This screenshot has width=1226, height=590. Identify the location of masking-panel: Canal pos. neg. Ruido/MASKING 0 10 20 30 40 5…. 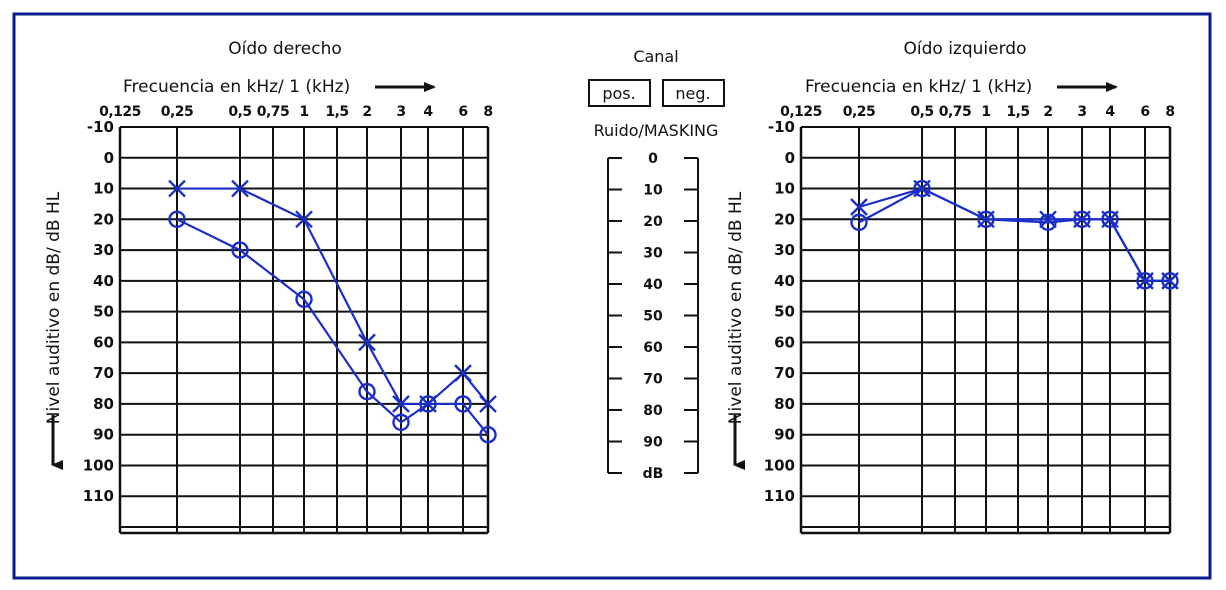
(656, 264).